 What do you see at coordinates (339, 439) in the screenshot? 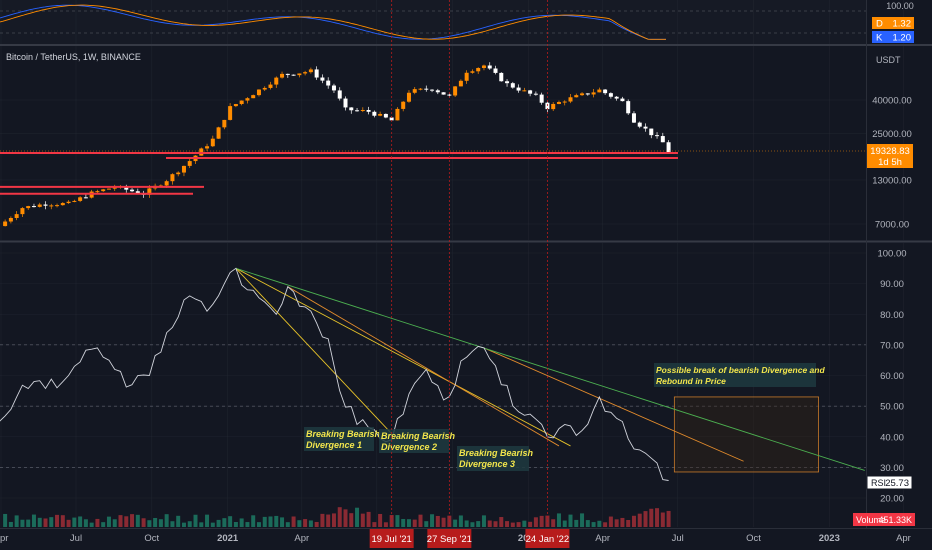
I see `annotation-1-bg` at bounding box center [339, 439].